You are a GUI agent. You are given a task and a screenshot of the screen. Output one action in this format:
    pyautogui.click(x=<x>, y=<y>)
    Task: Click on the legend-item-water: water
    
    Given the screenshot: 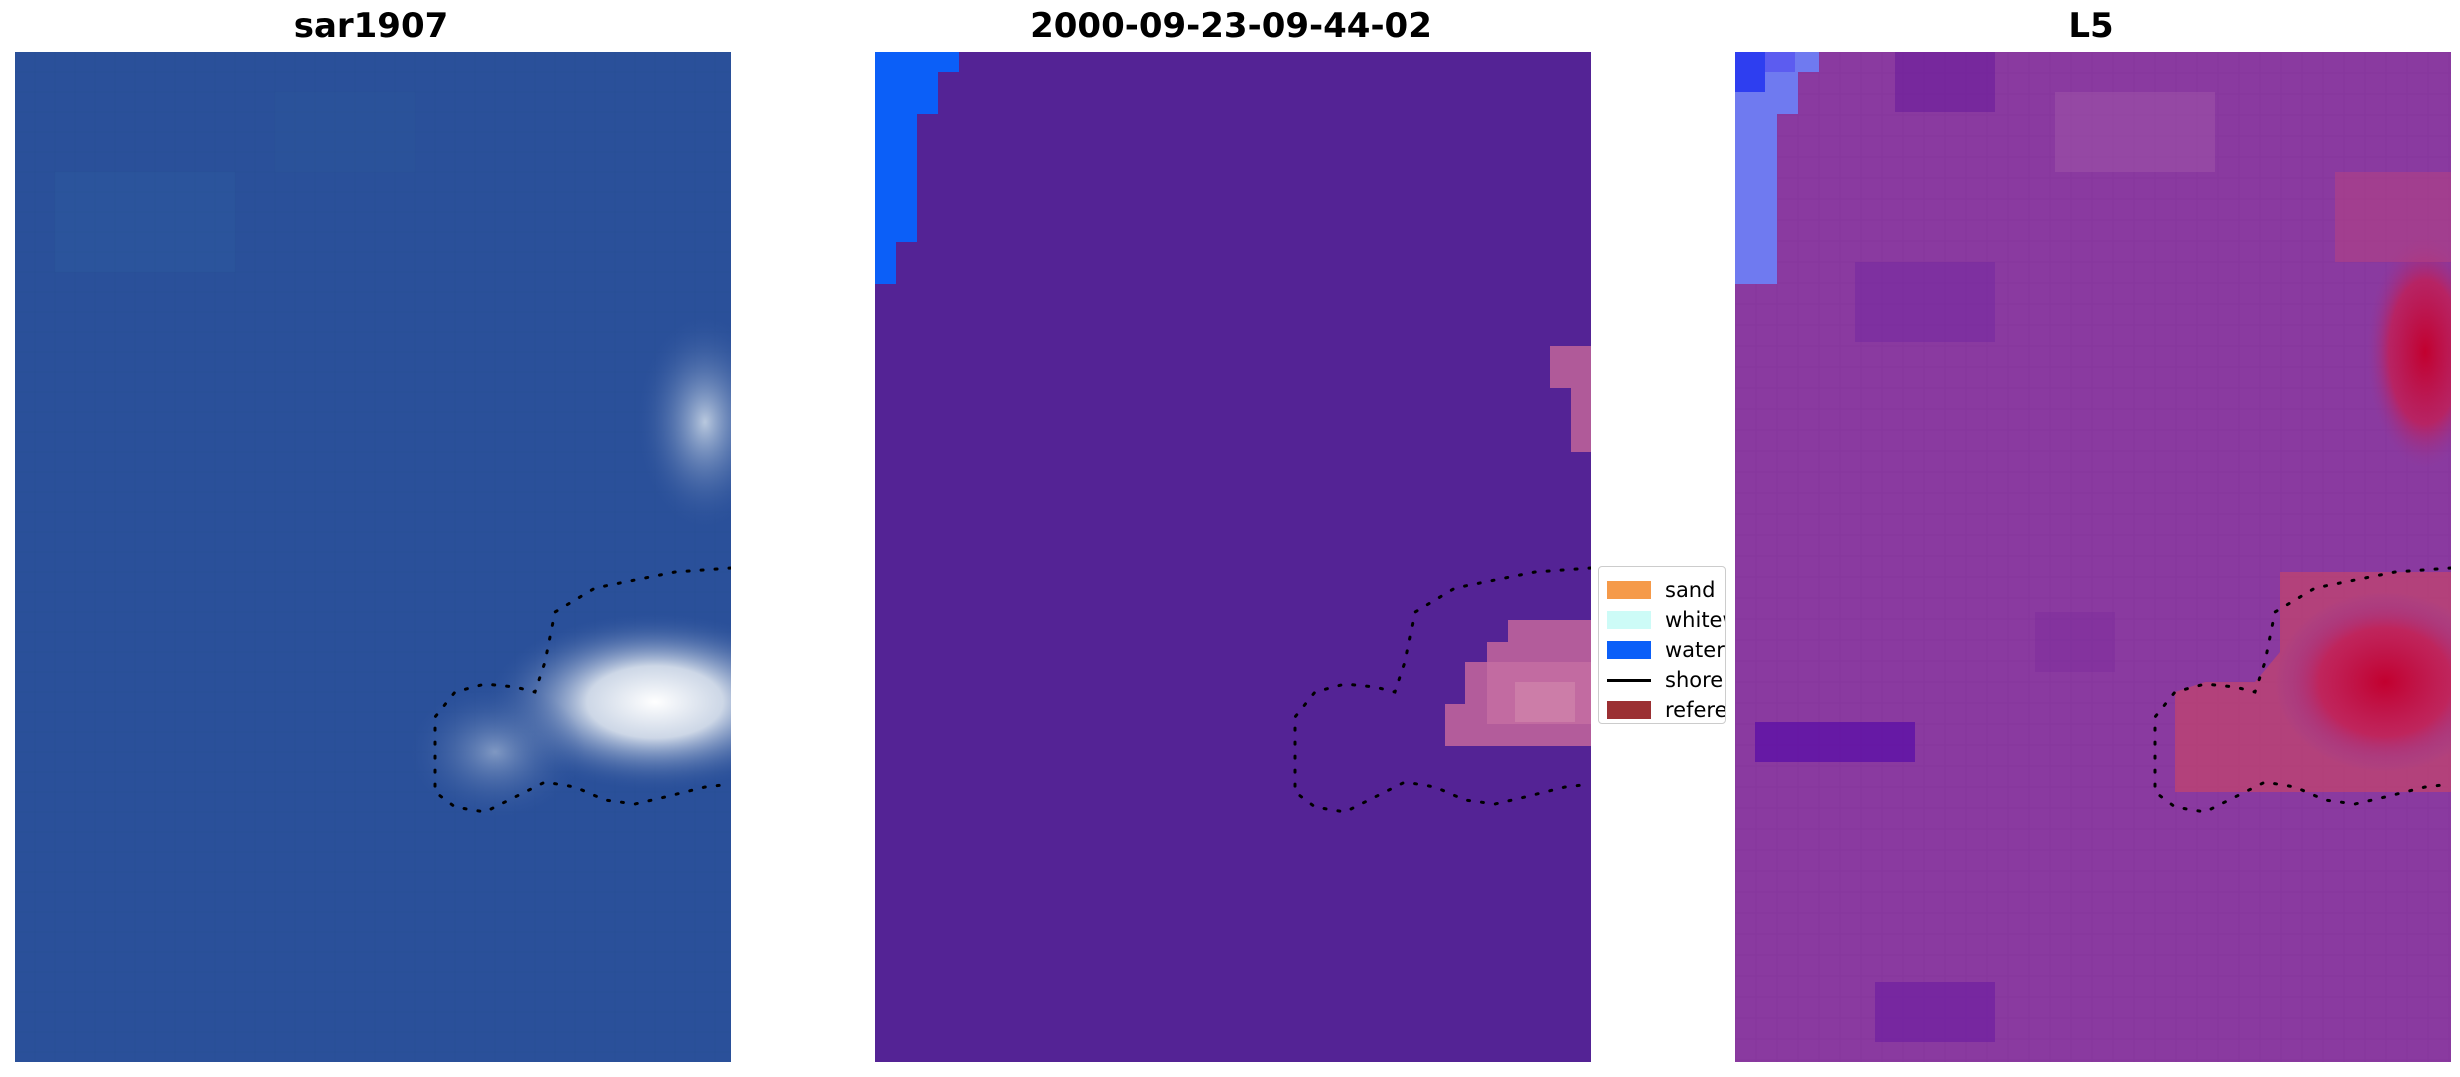 What is the action you would take?
    pyautogui.click(x=1666, y=650)
    